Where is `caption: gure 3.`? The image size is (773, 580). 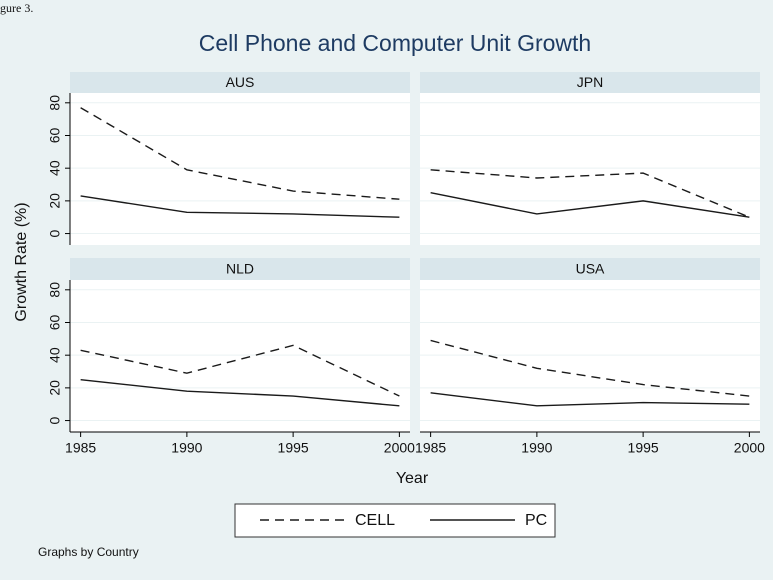
caption: gure 3. is located at coordinates (16, 8).